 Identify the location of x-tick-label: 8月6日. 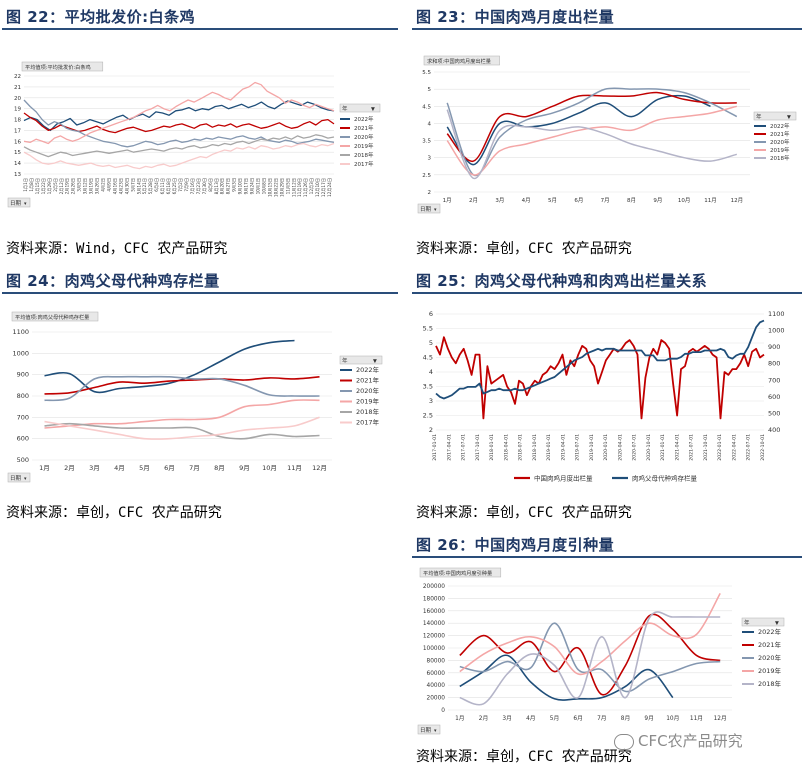
(211, 185).